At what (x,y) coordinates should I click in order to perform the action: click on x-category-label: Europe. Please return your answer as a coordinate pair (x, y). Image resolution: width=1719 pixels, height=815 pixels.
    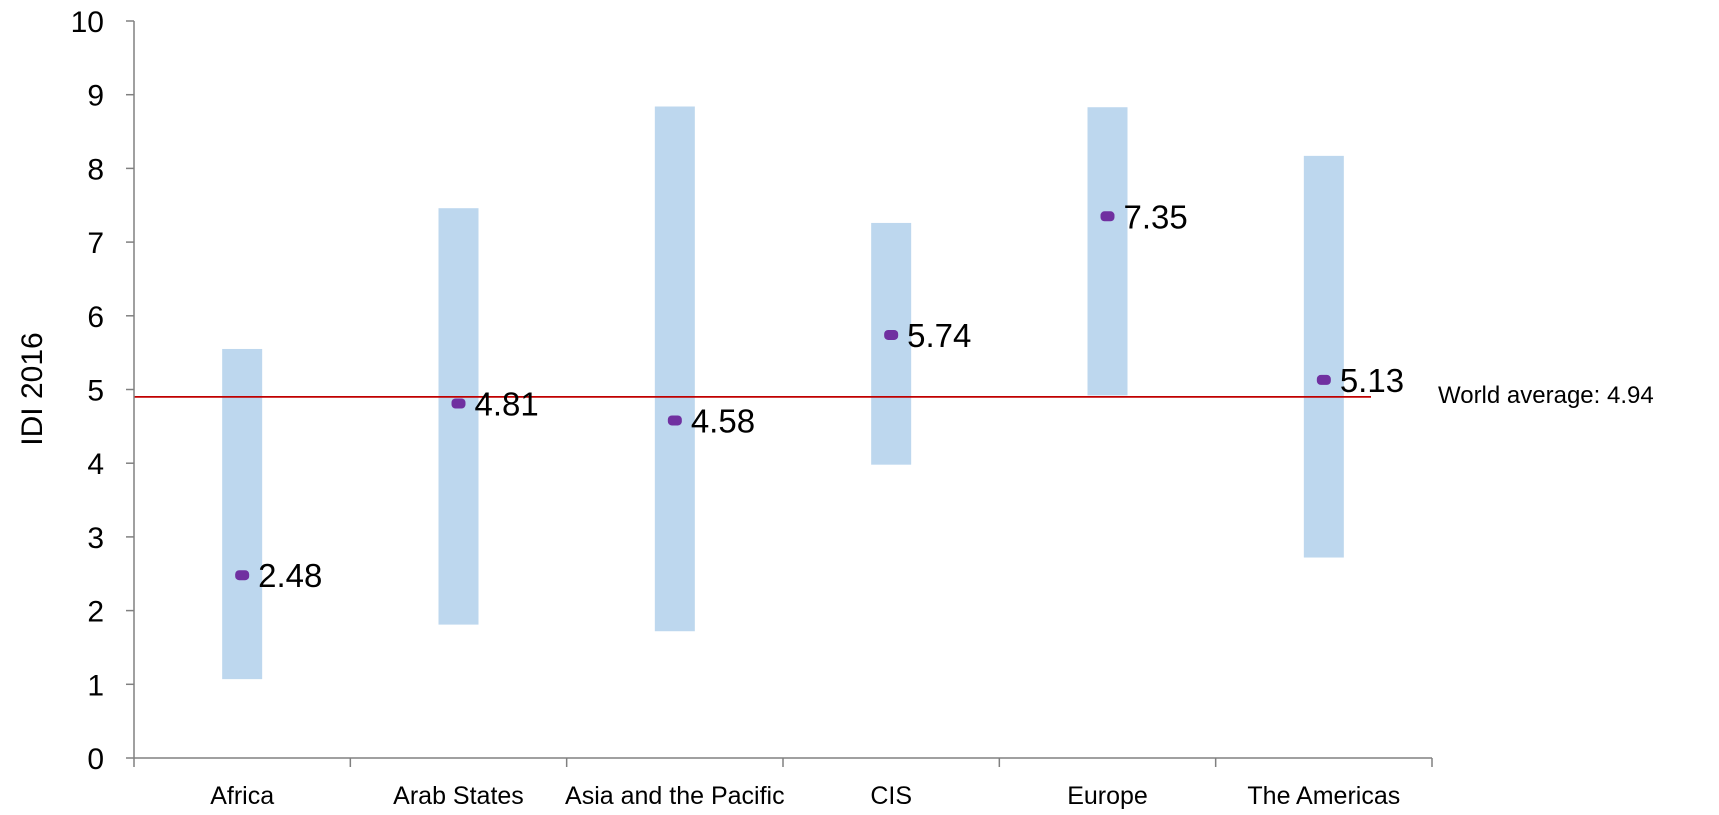
    Looking at the image, I should click on (1107, 796).